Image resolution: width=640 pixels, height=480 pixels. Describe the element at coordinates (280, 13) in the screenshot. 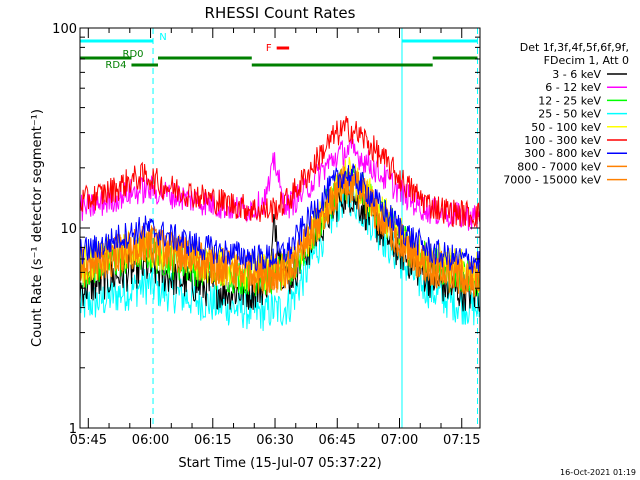

I see `chart-title: RHESSI Count Rates` at that location.